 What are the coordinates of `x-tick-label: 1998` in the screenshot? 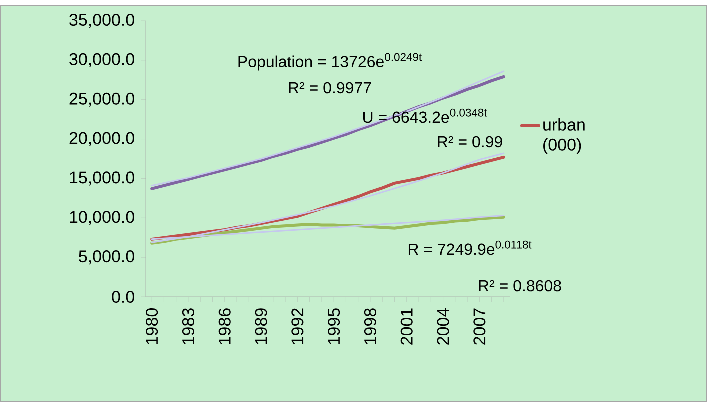 It's located at (370, 326).